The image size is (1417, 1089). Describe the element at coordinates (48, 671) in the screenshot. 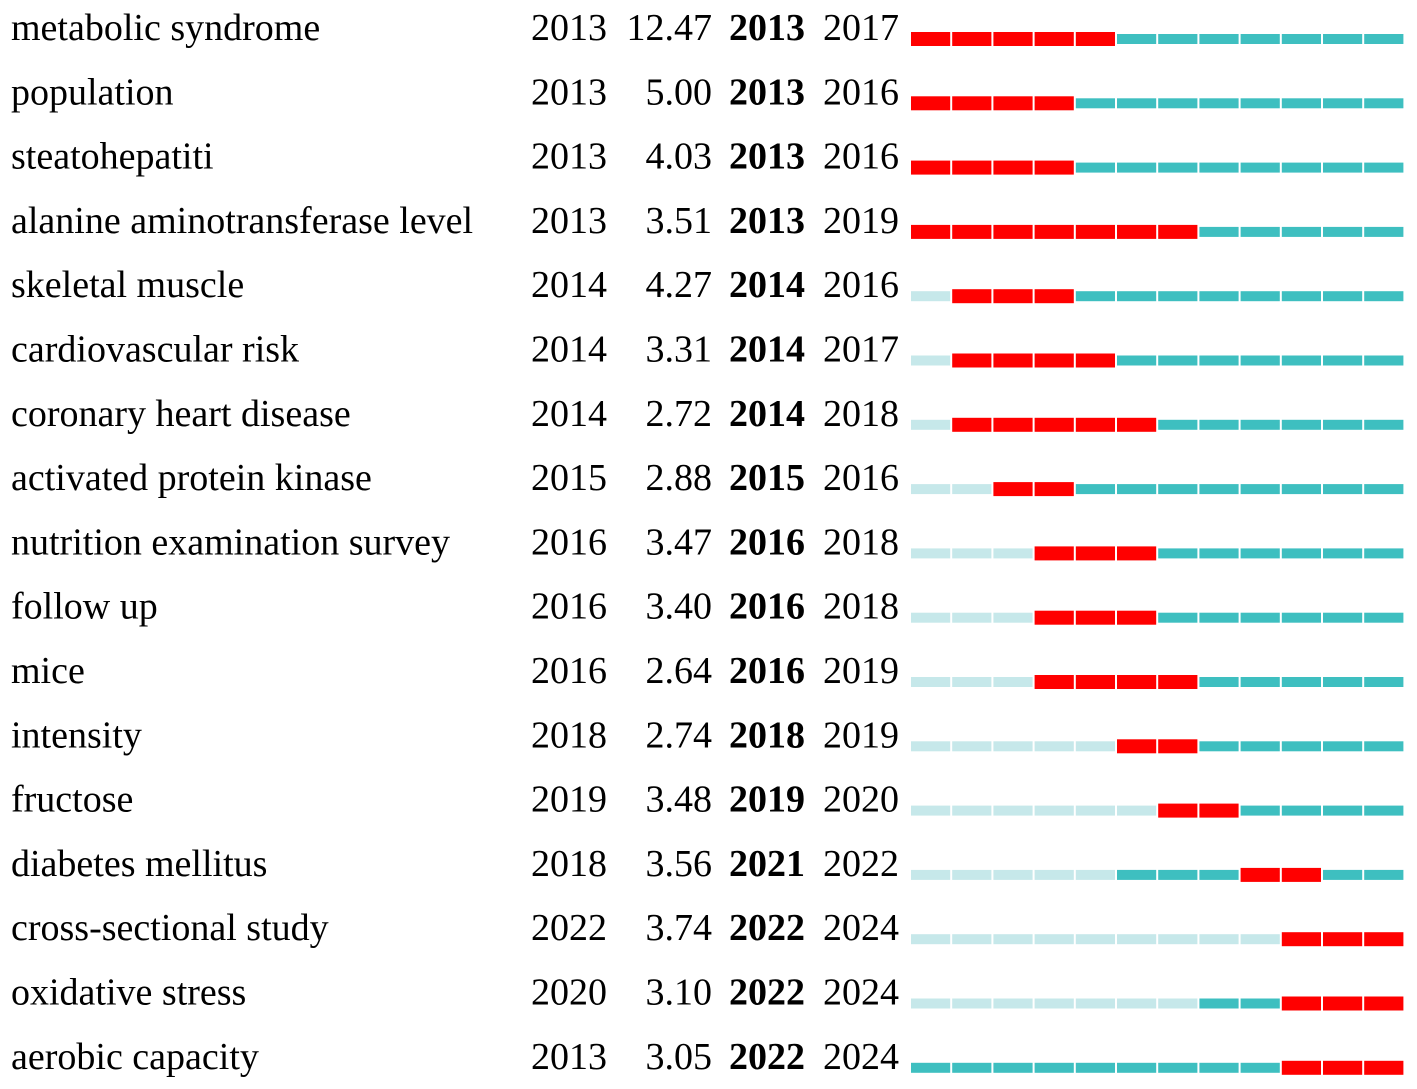

I see `keyword-label: mice` at that location.